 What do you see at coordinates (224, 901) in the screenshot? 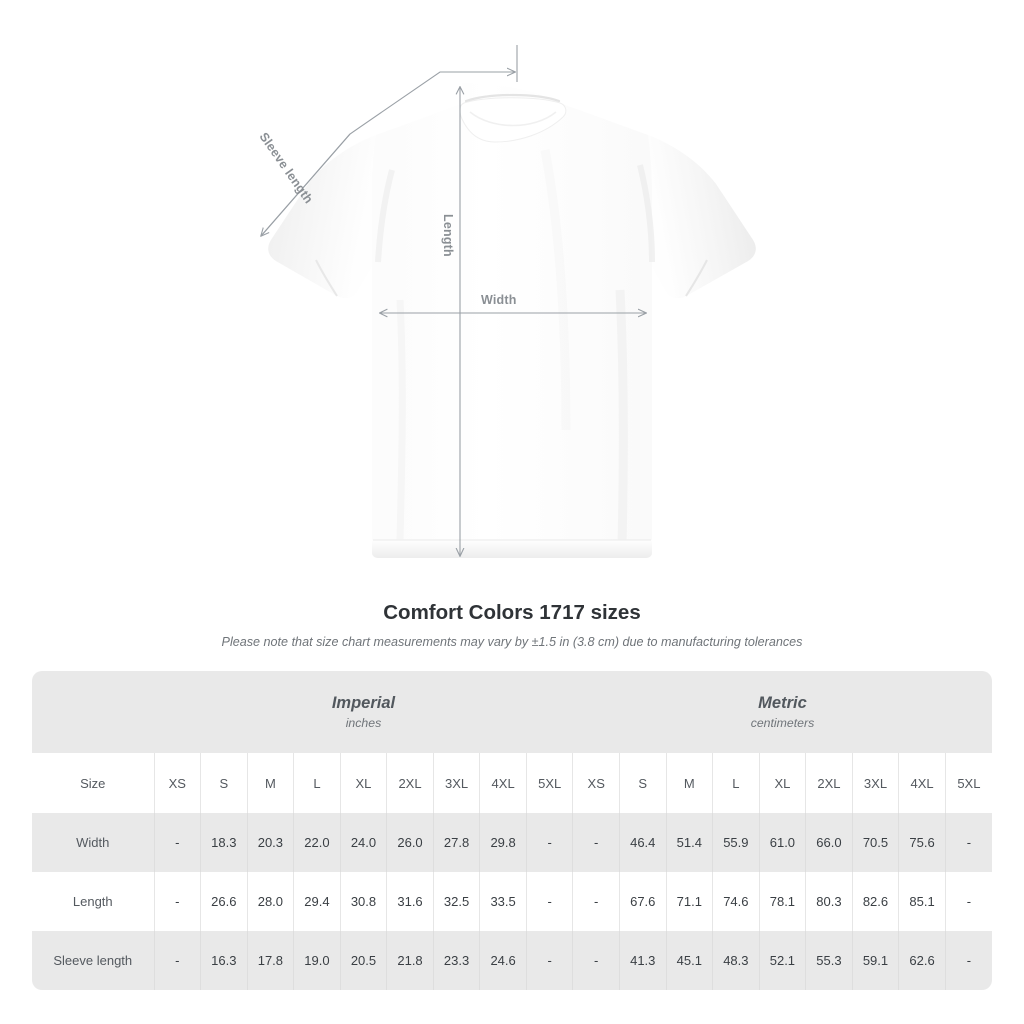
I see `table-cell: 26.6` at bounding box center [224, 901].